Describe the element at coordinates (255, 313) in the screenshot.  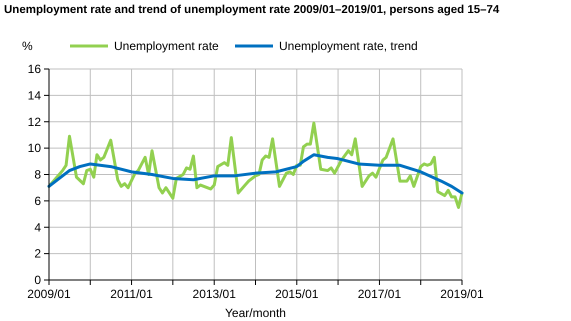
I see `x-axis-title: Year/month` at that location.